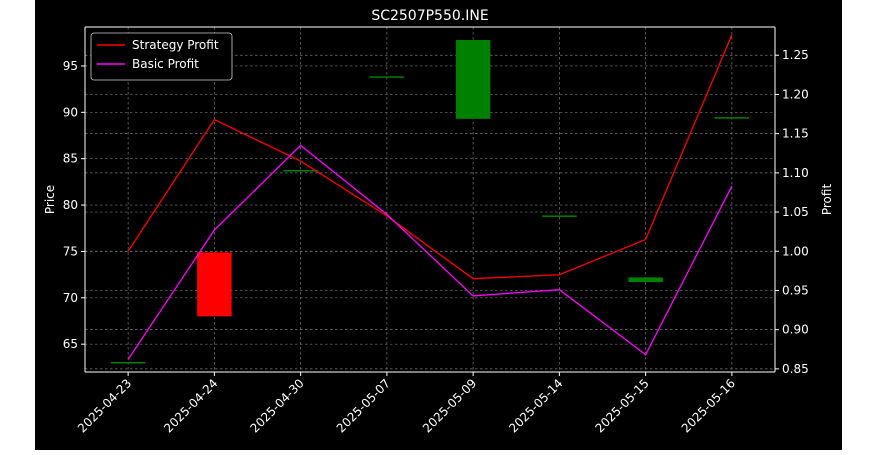 The image size is (878, 455). Describe the element at coordinates (175, 45) in the screenshot. I see `legend-label: Strategy Profit` at that location.